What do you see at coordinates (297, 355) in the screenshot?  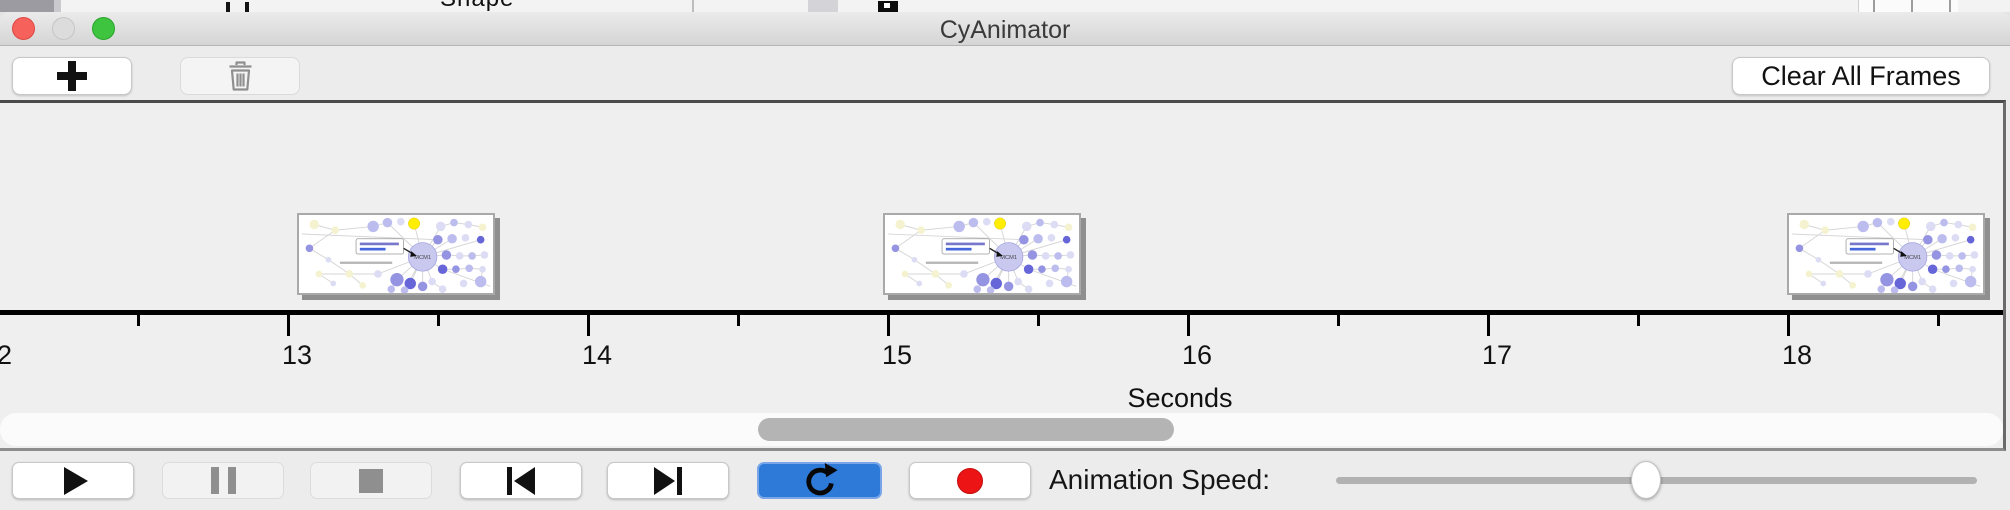 I see `tick-label: 13` at bounding box center [297, 355].